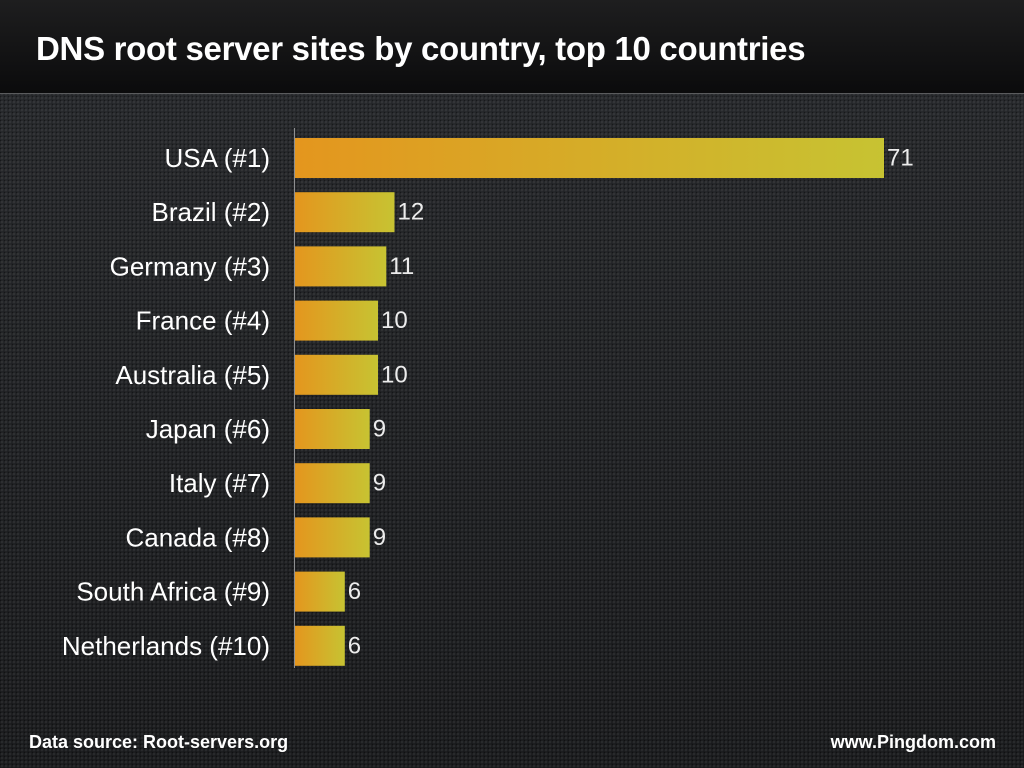 Image resolution: width=1024 pixels, height=768 pixels. I want to click on category-label: South Africa (#9), so click(173, 592).